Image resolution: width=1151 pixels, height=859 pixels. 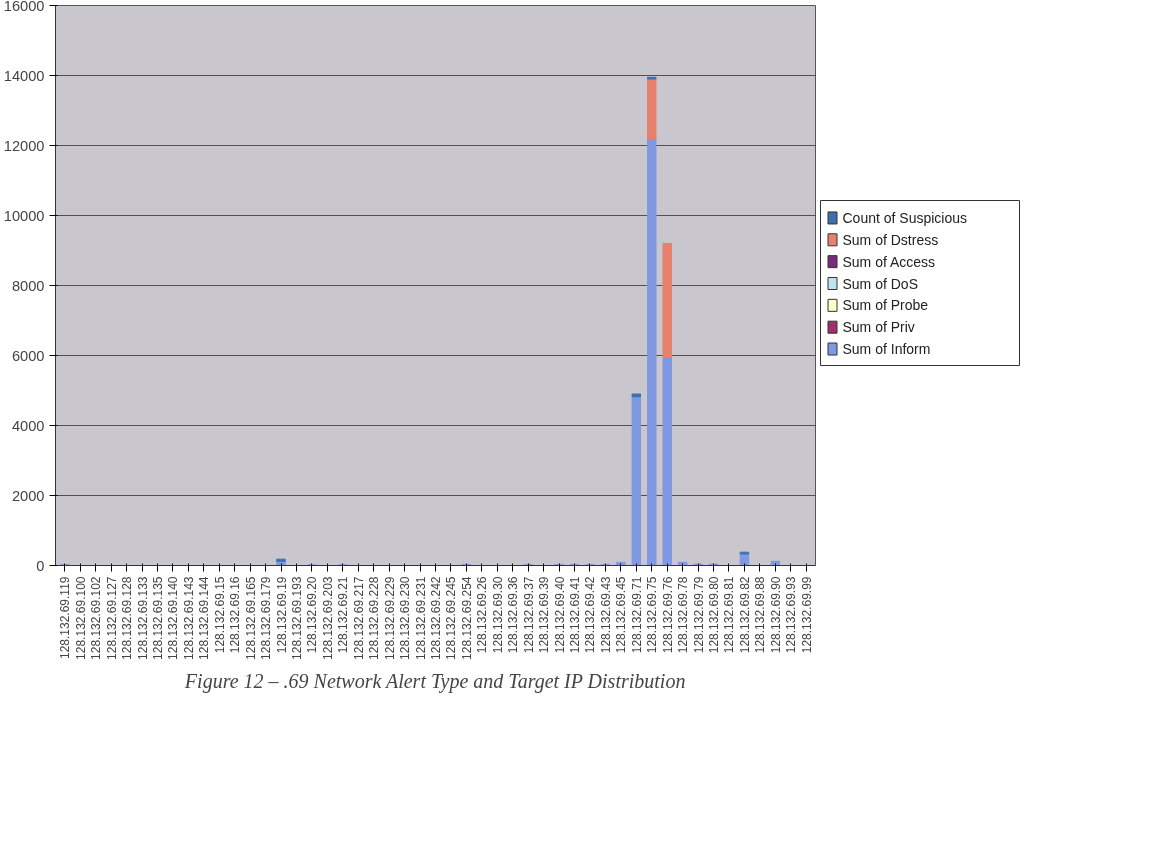 What do you see at coordinates (636, 615) in the screenshot?
I see `x-tick-label: 128.132.69.71` at bounding box center [636, 615].